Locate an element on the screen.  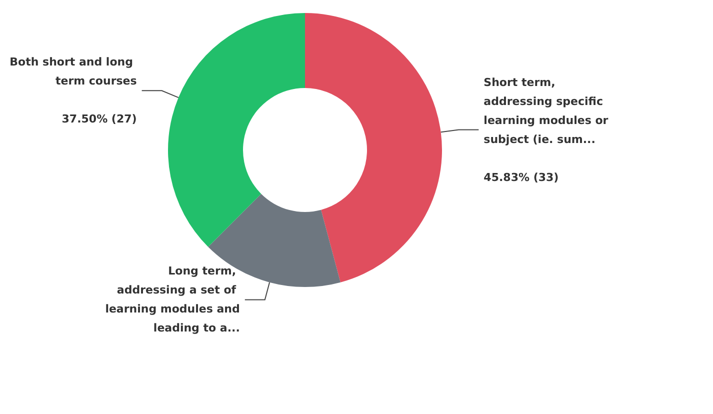
data-label: 37.50% (27) is located at coordinates (99, 119).